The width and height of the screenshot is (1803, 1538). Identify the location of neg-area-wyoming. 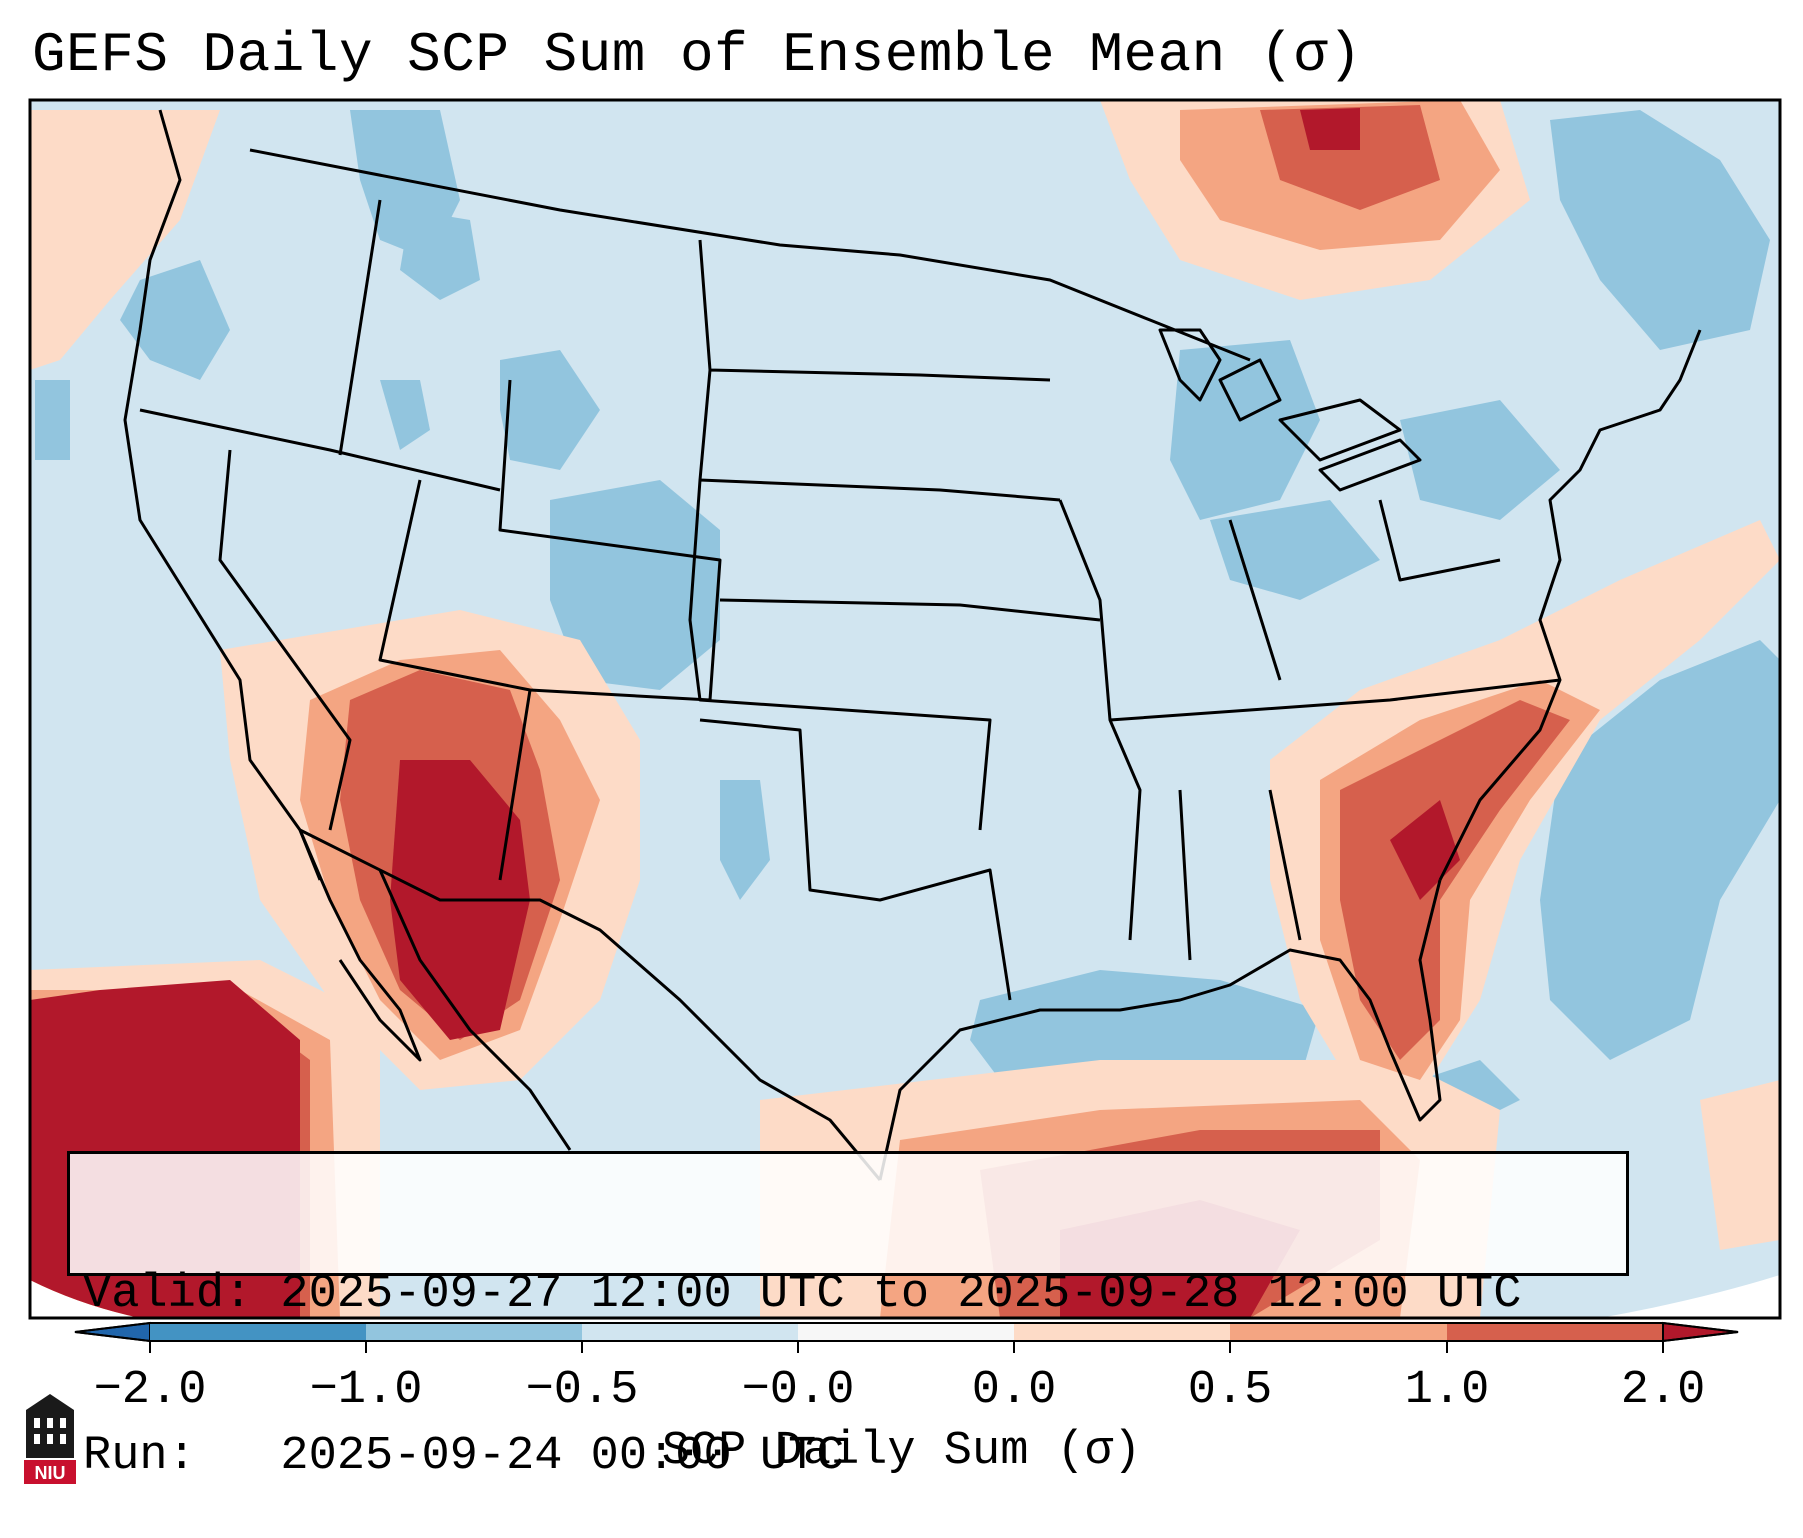
(550, 410).